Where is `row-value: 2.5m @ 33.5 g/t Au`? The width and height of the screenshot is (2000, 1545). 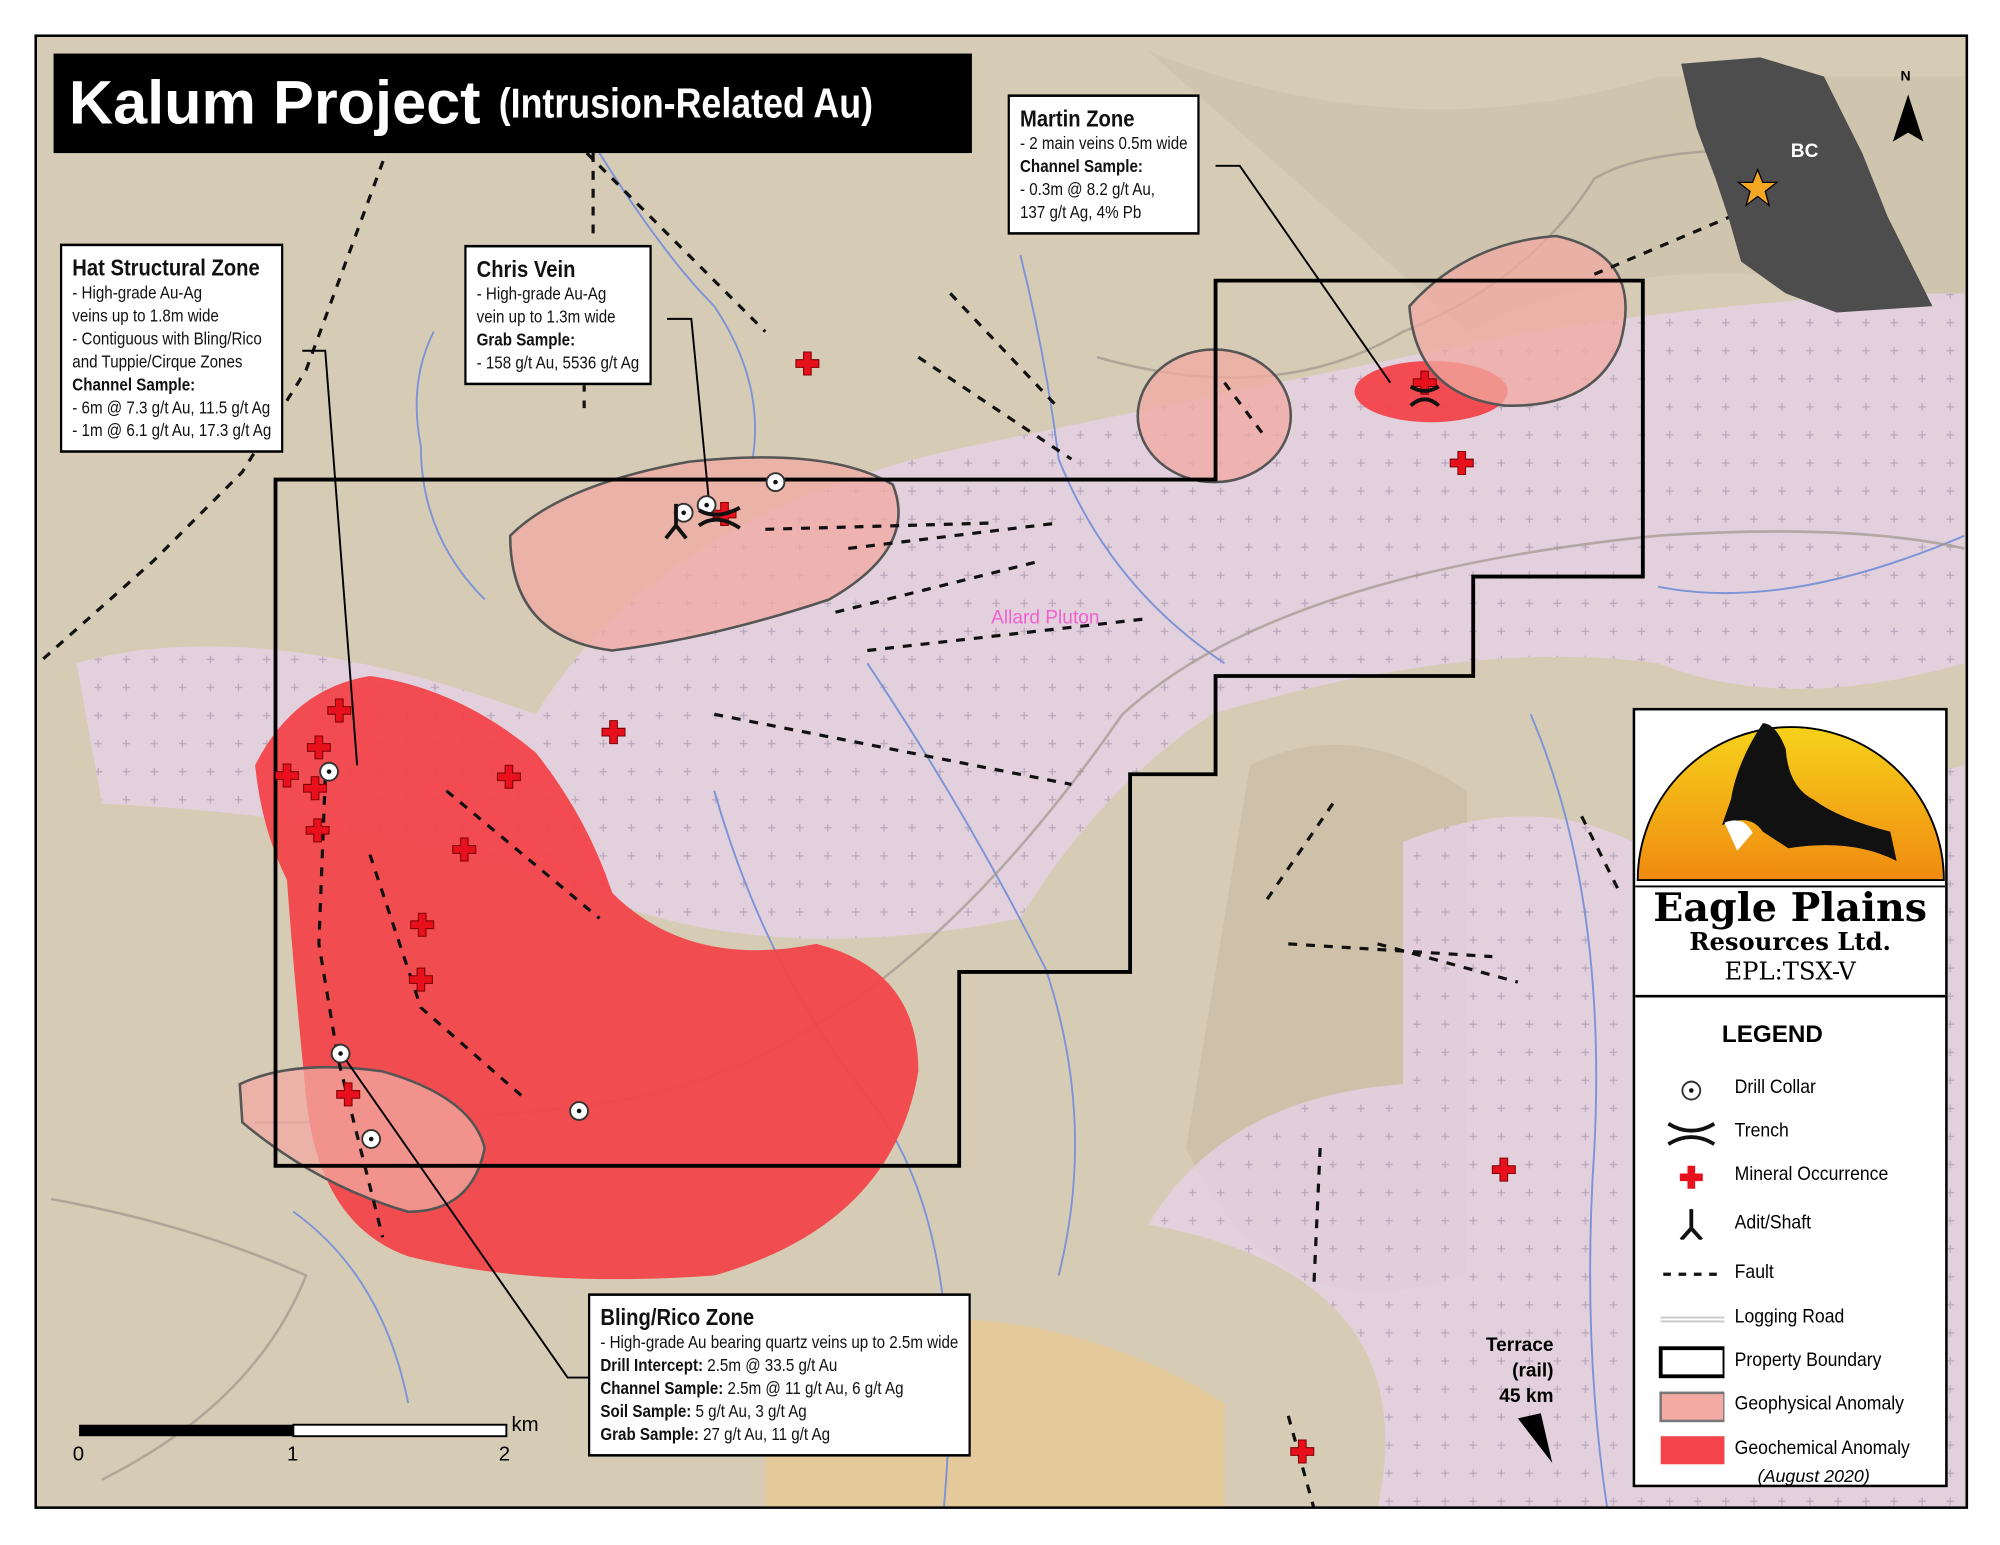 row-value: 2.5m @ 33.5 g/t Au is located at coordinates (772, 1365).